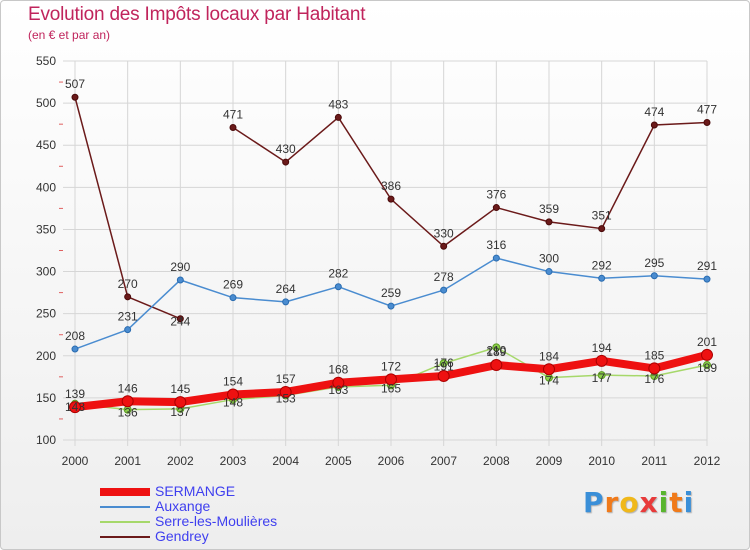 The height and width of the screenshot is (550, 750). I want to click on data-label-auxange: 291, so click(707, 266).